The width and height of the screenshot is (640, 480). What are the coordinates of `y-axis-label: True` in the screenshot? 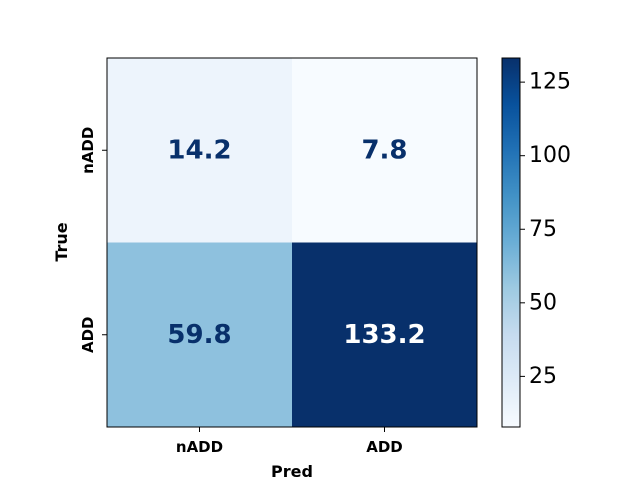 It's located at (61, 241).